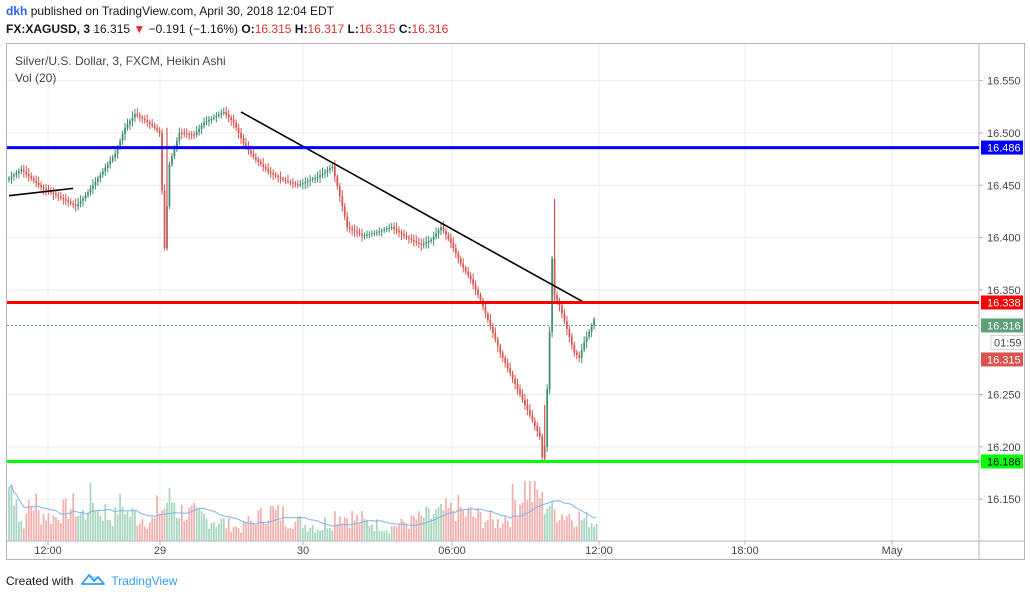 The width and height of the screenshot is (1030, 597). What do you see at coordinates (302, 506) in the screenshot?
I see `volume-ma-line` at bounding box center [302, 506].